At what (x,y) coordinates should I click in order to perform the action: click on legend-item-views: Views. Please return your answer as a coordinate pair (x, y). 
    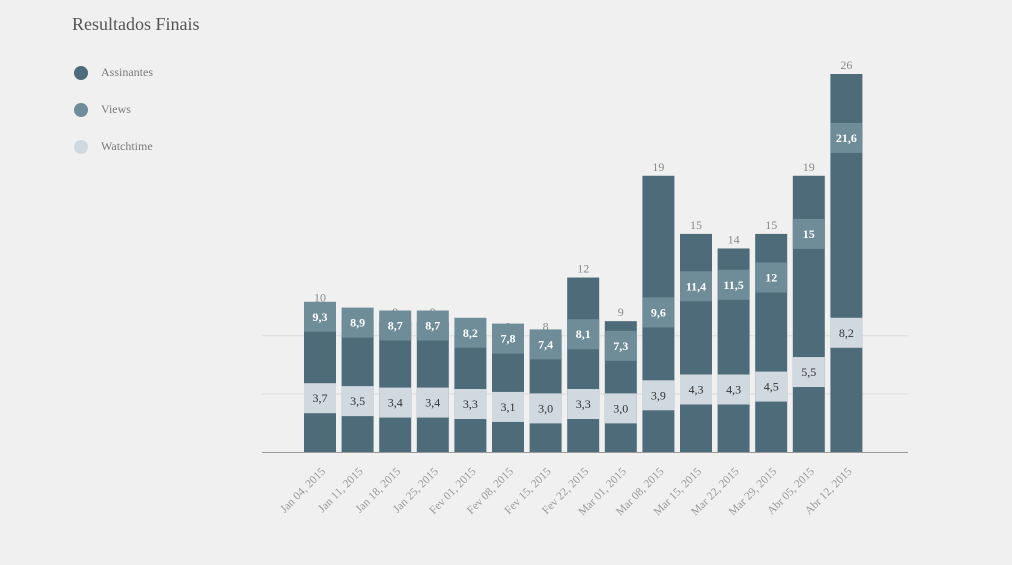
    Looking at the image, I should click on (113, 119).